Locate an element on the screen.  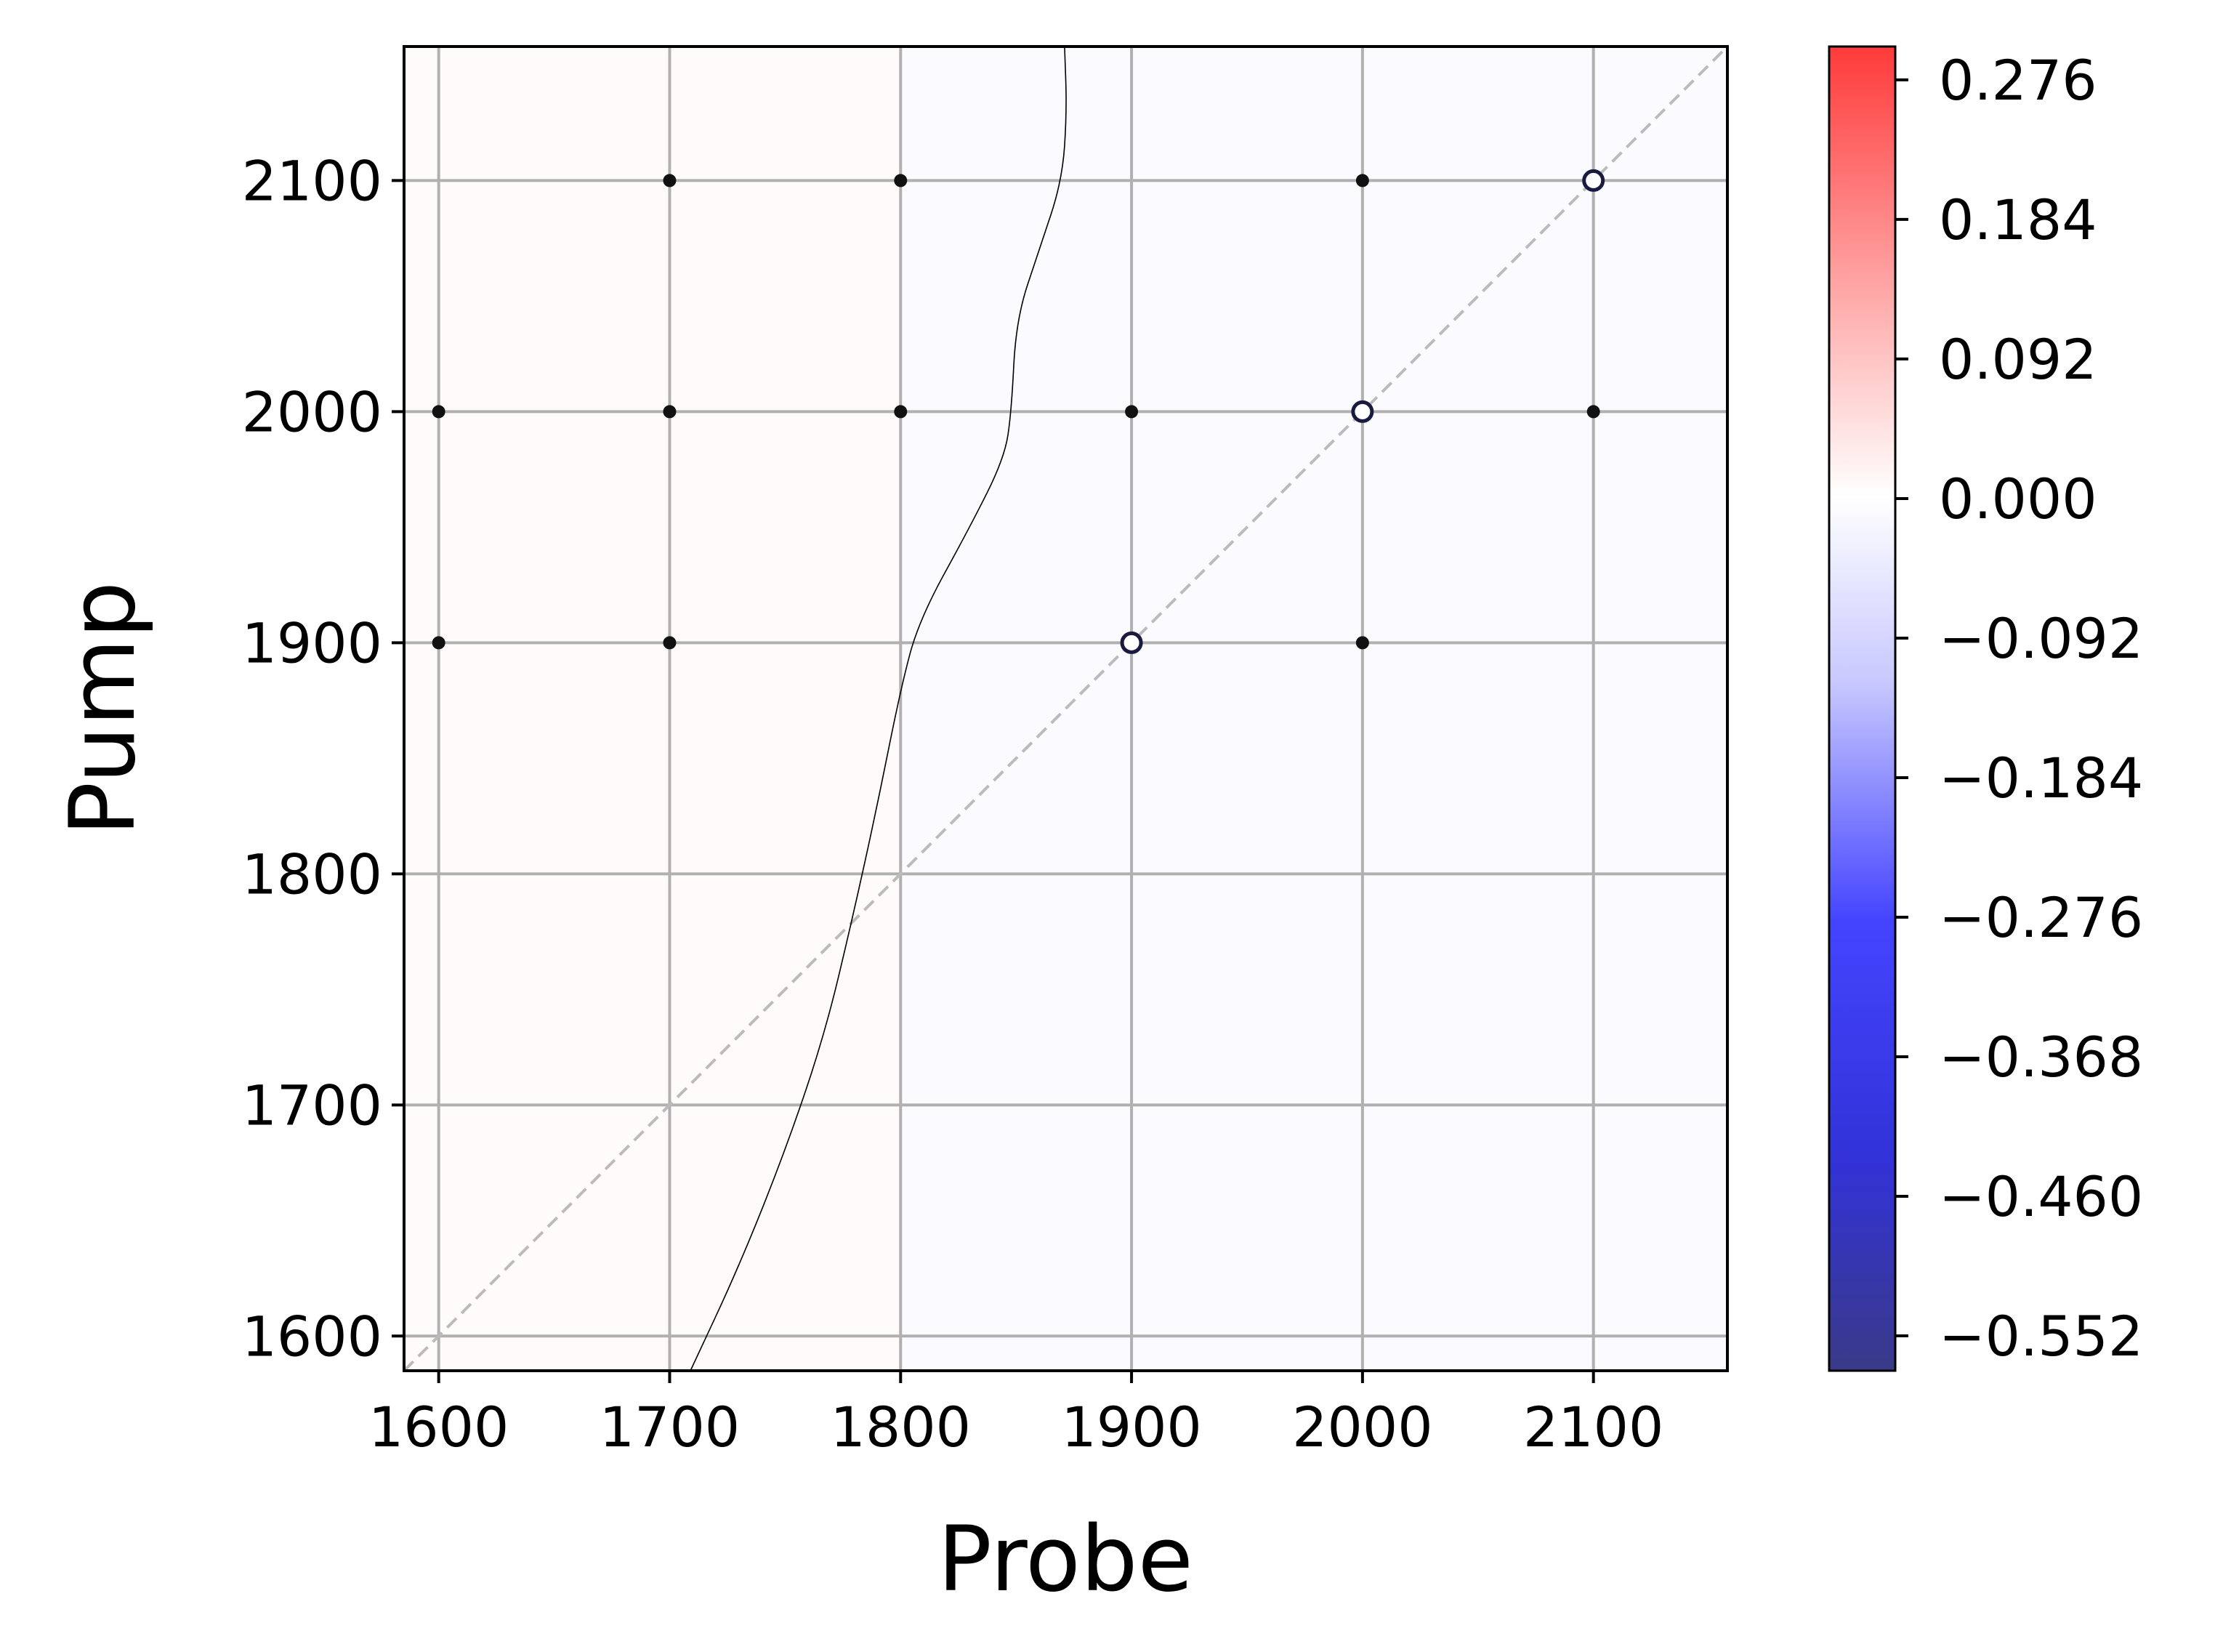
colorbar-tick-label: −0.460 is located at coordinates (2041, 1196).